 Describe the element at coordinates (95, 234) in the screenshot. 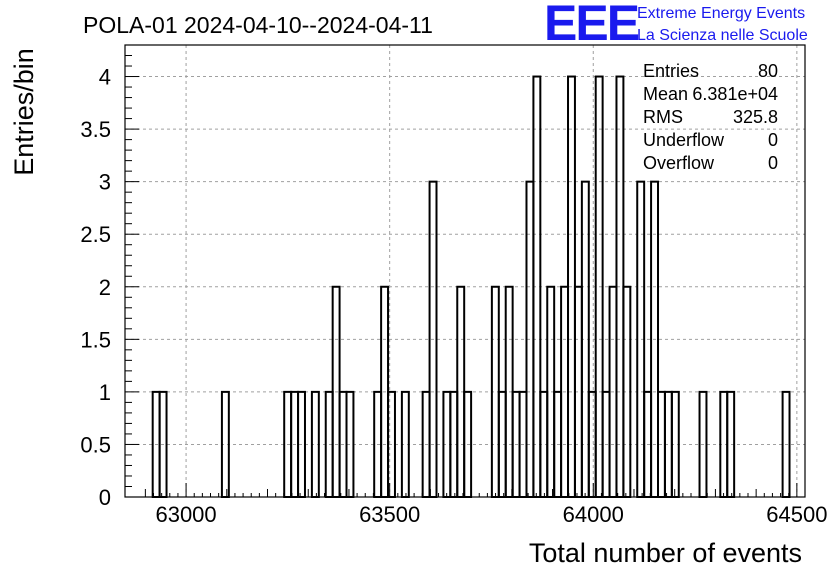

I see `y-tick-label-5: 2.5` at that location.